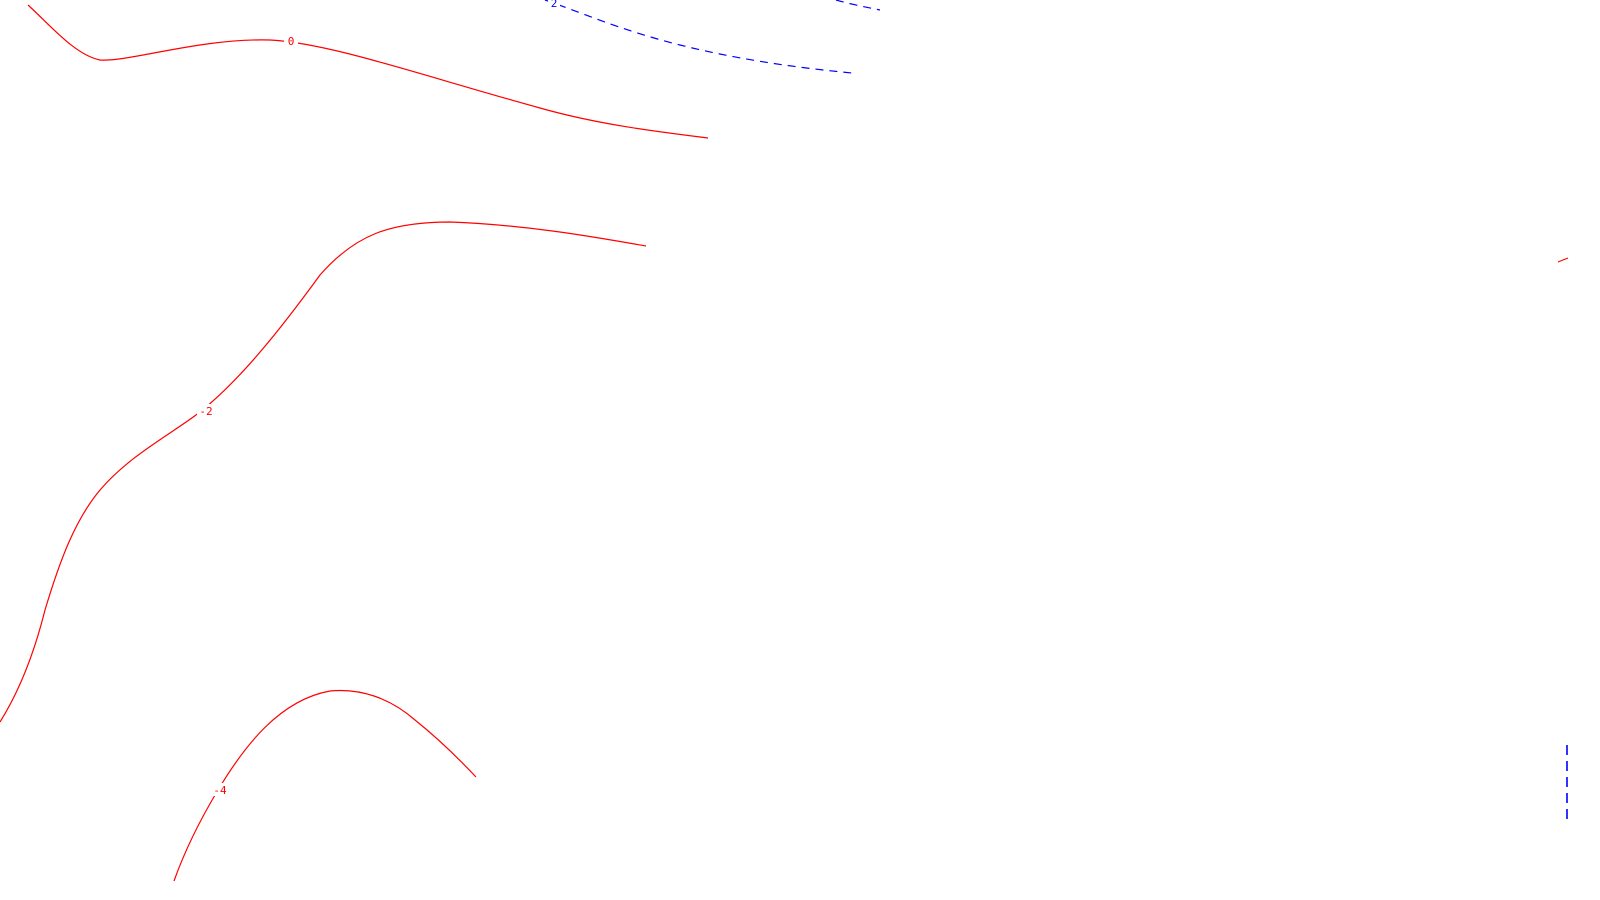  I want to click on contour-blue-top-right-path, so click(858, 5).